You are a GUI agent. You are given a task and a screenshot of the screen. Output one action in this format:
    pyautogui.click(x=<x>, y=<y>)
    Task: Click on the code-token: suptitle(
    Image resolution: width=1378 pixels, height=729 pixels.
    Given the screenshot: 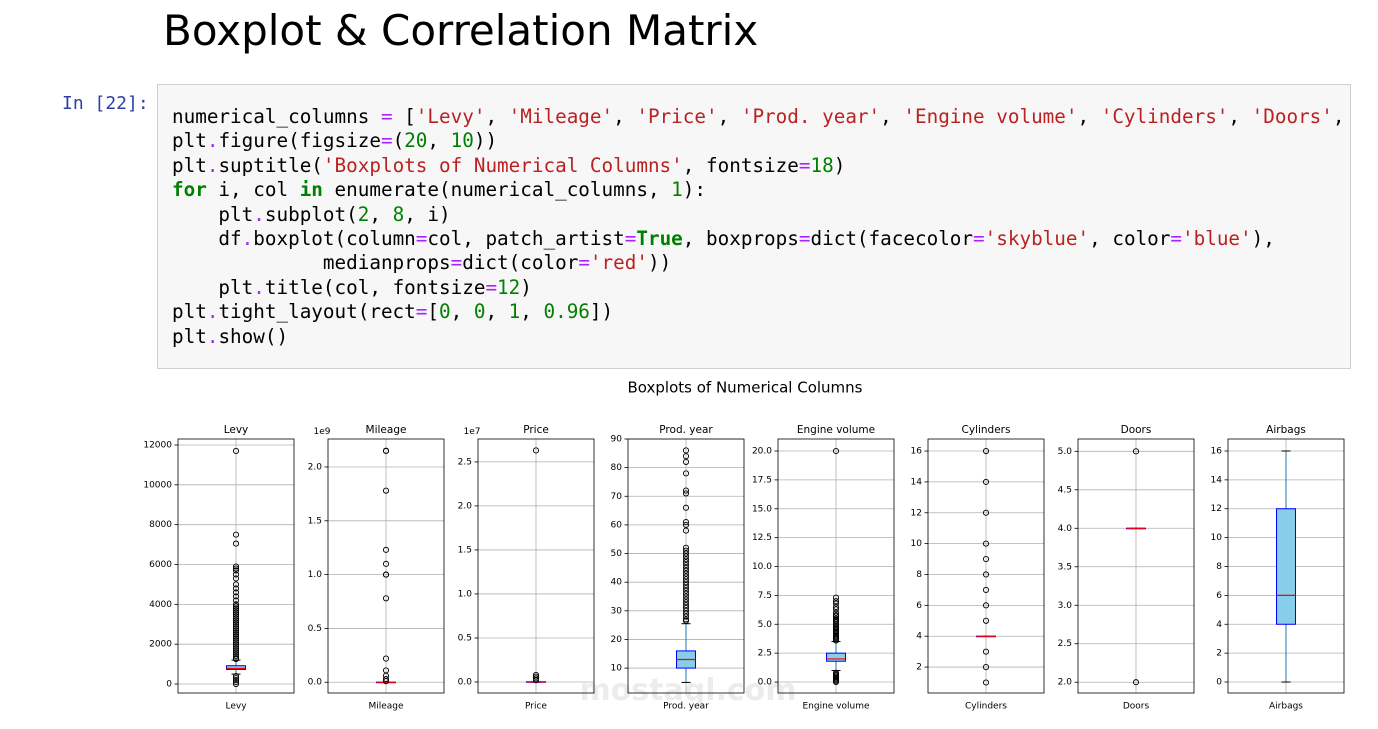 What is the action you would take?
    pyautogui.click(x=270, y=165)
    